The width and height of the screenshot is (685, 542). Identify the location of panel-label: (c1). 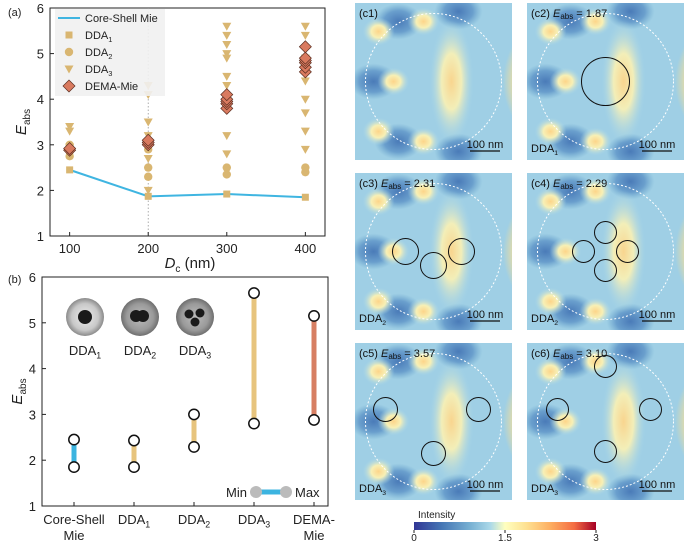
(368, 14).